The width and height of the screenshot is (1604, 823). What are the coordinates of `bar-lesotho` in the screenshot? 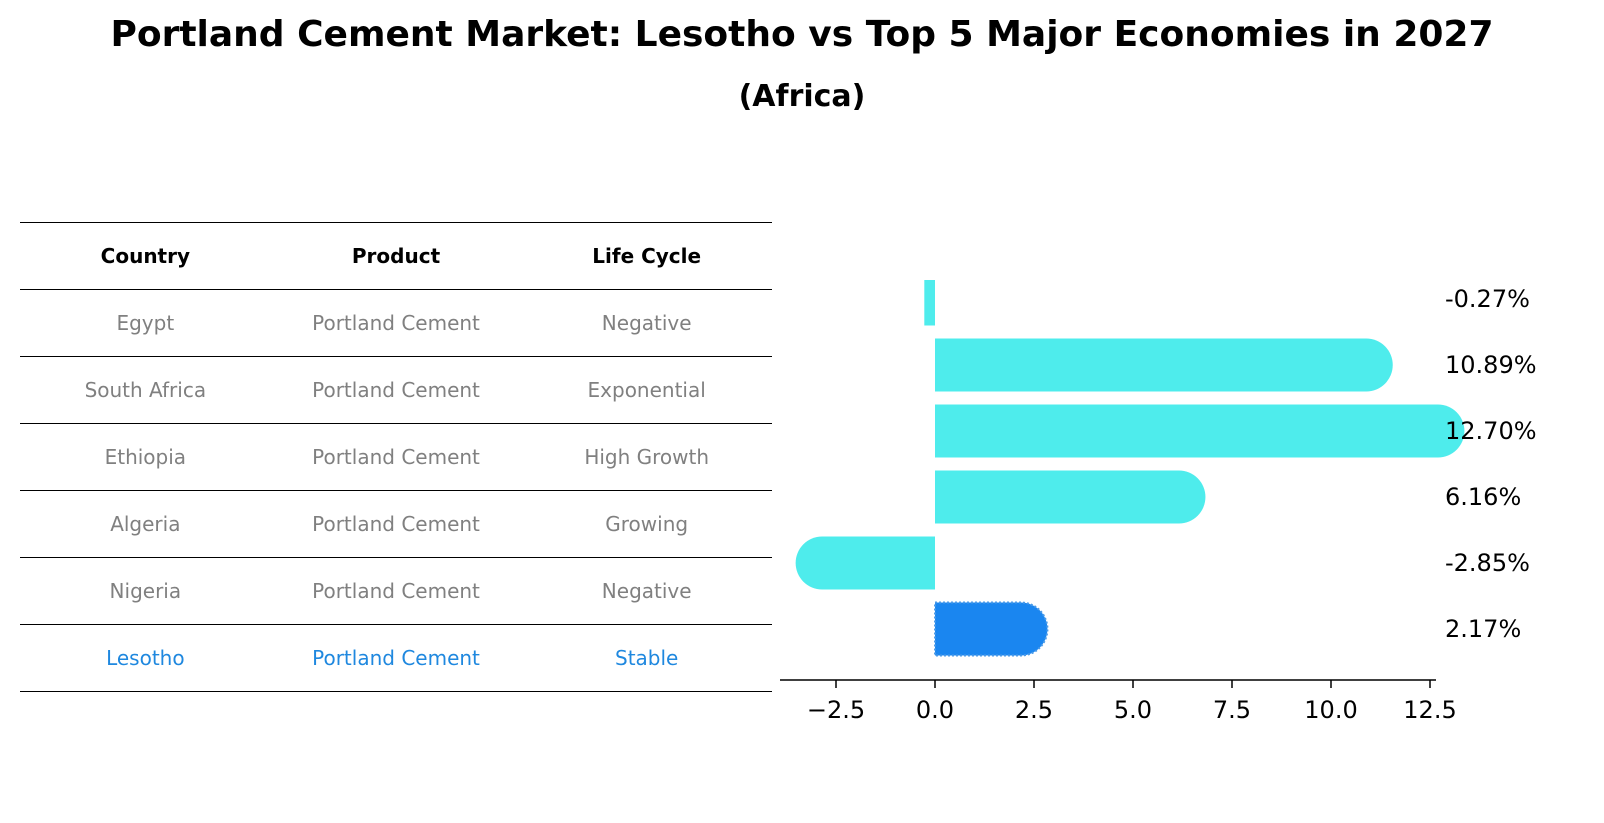 It's located at (991, 629).